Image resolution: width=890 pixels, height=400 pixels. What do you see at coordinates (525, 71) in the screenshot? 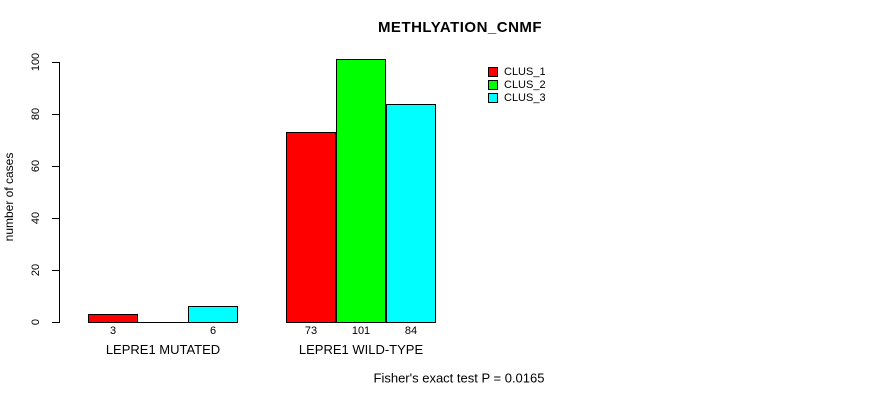
I see `legend-label: CLUS_1` at bounding box center [525, 71].